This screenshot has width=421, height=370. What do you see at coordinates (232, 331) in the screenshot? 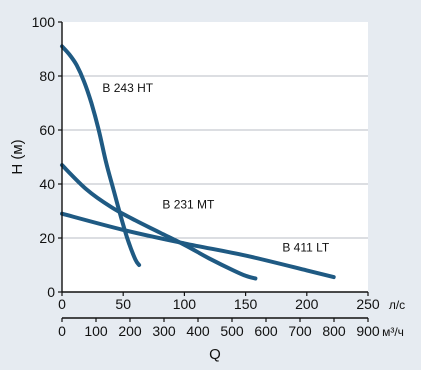
I see `x-tick-label-secondary: 500` at bounding box center [232, 331].